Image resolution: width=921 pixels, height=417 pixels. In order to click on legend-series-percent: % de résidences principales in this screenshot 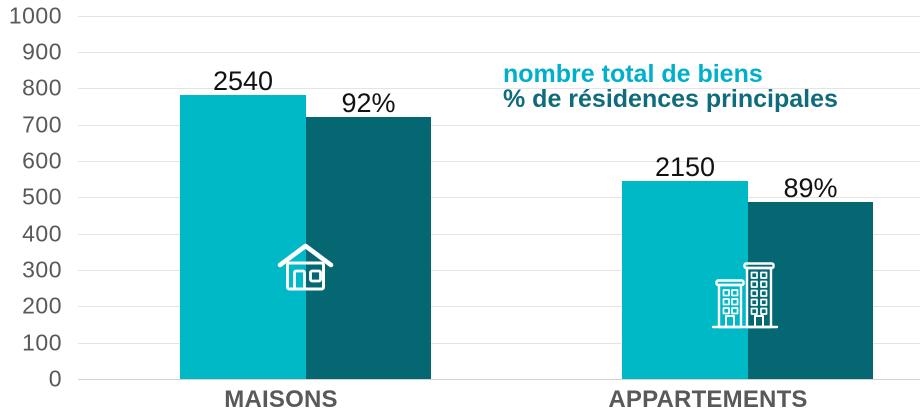, I will do `click(670, 99)`.